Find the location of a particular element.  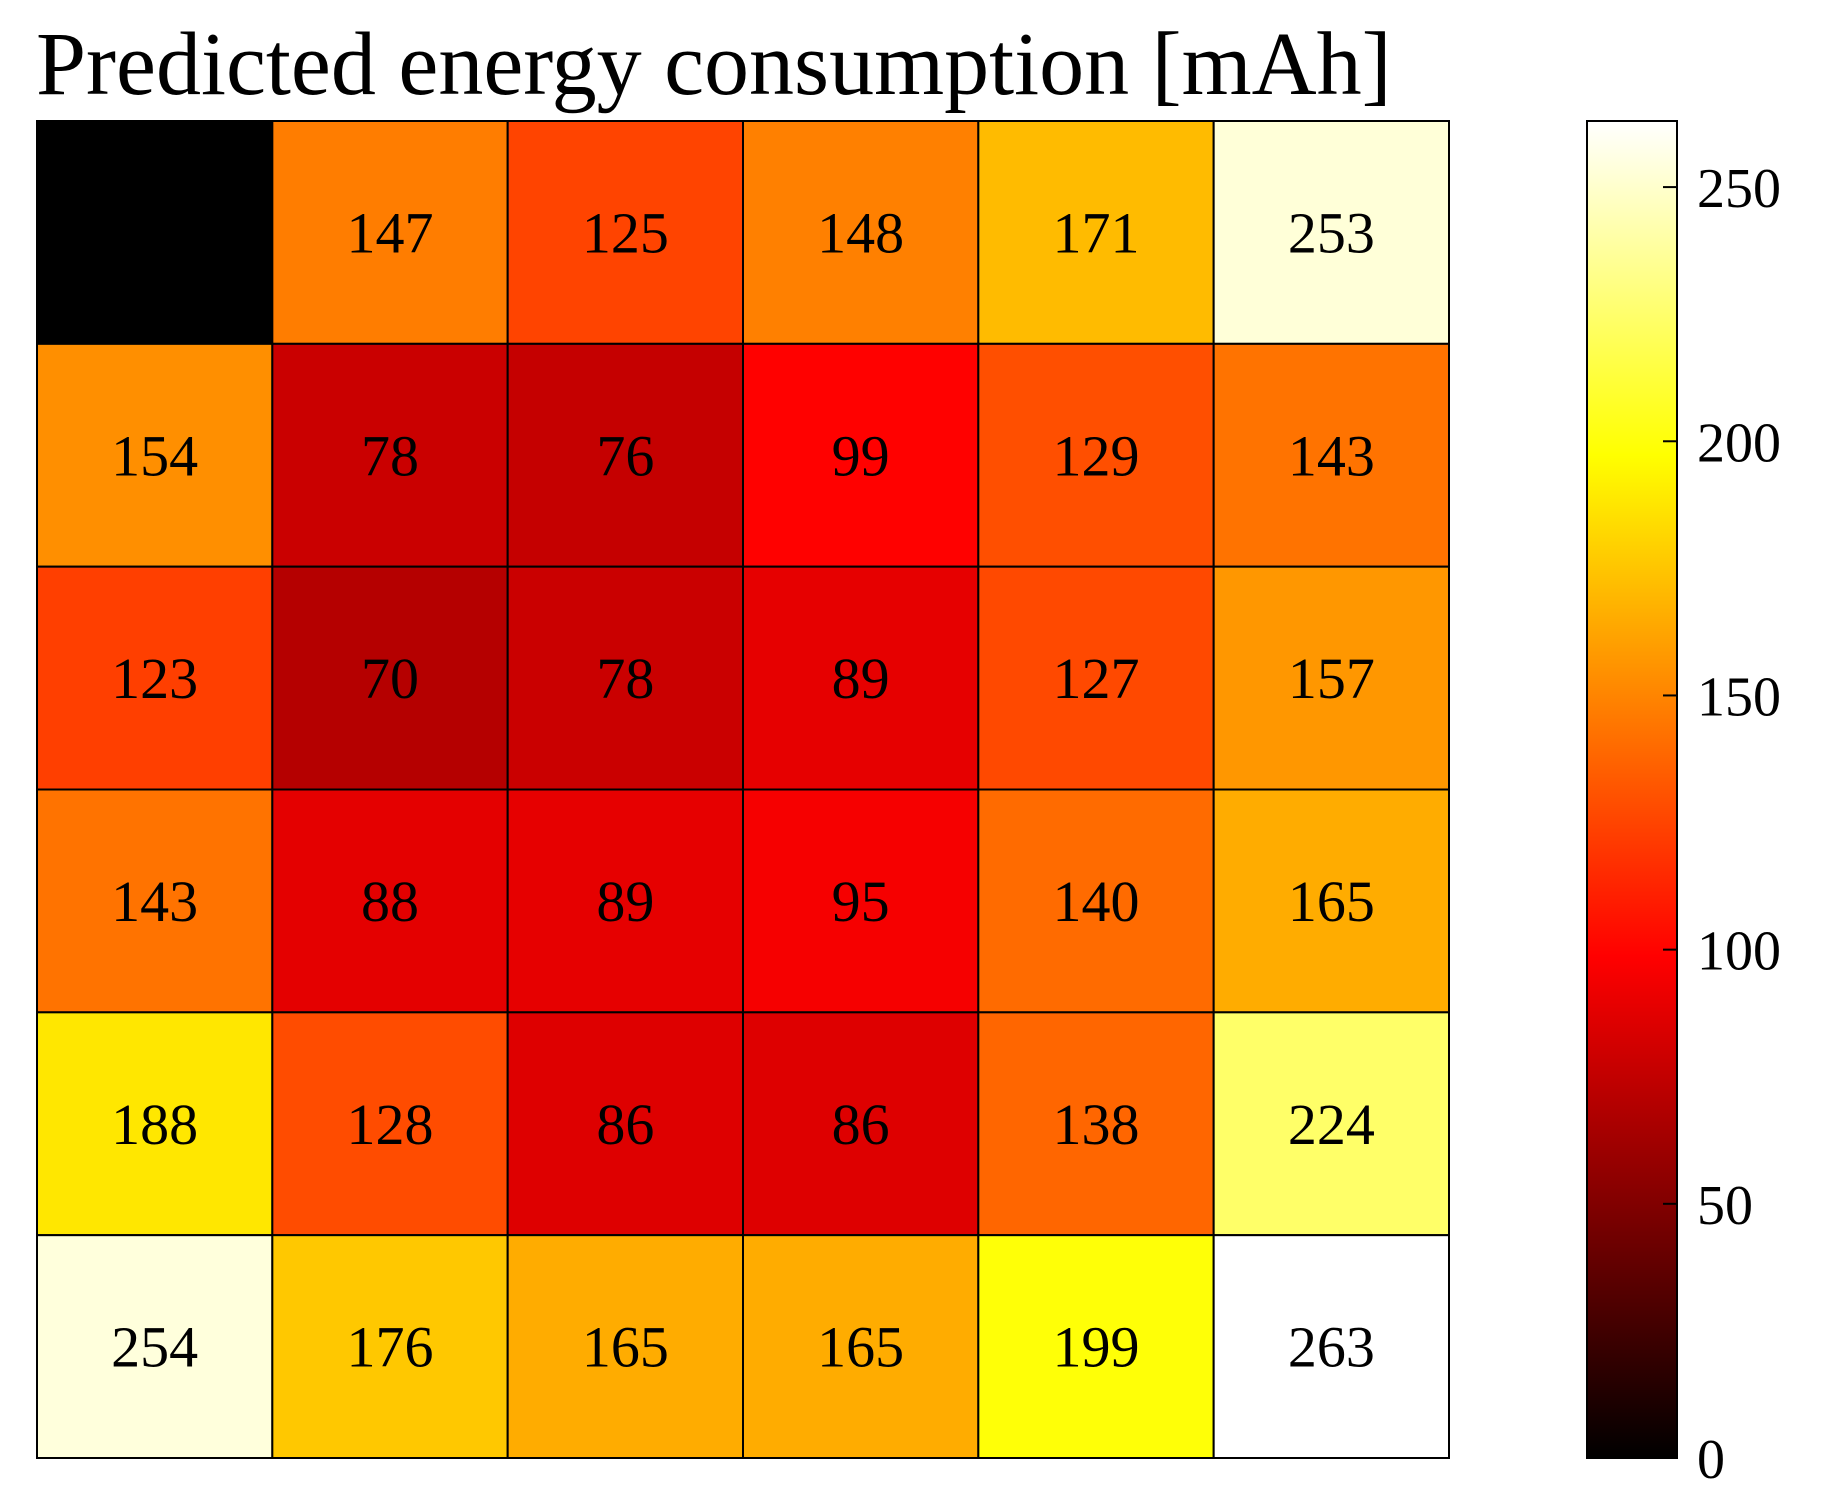

heatmap-cell-r5-c2 is located at coordinates (390, 1124).